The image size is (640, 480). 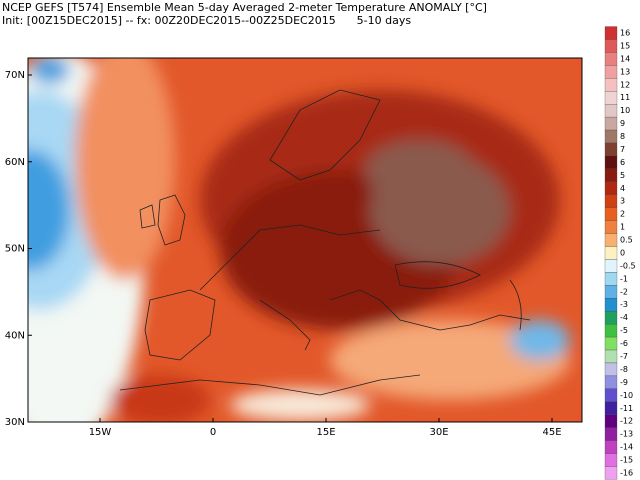 I want to click on colorbar-label: -3, so click(x=624, y=304).